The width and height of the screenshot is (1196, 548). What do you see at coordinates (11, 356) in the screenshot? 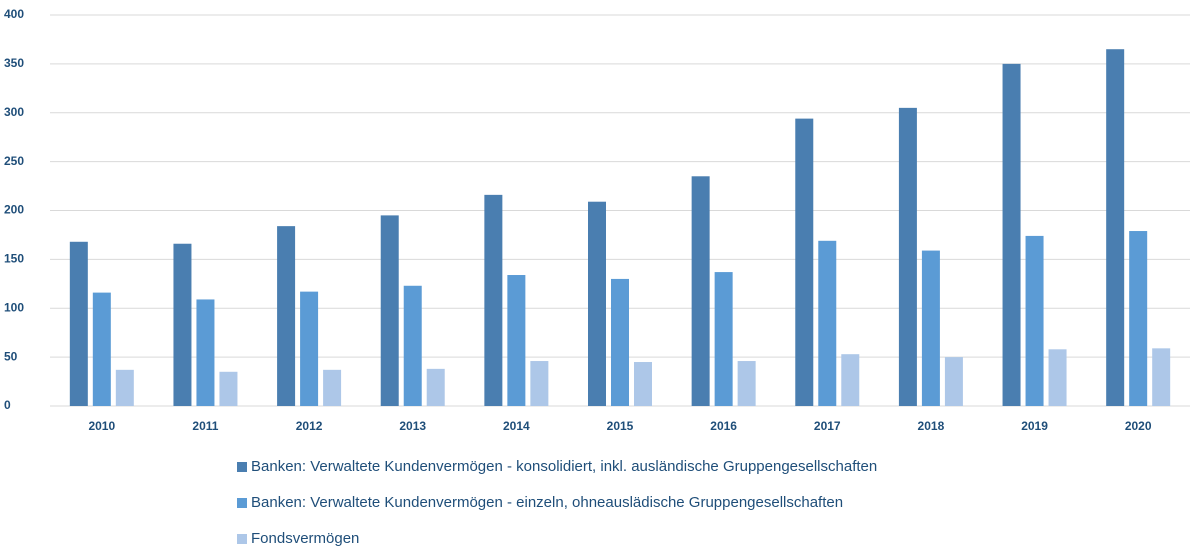
I see `y-tick-label: 50` at bounding box center [11, 356].